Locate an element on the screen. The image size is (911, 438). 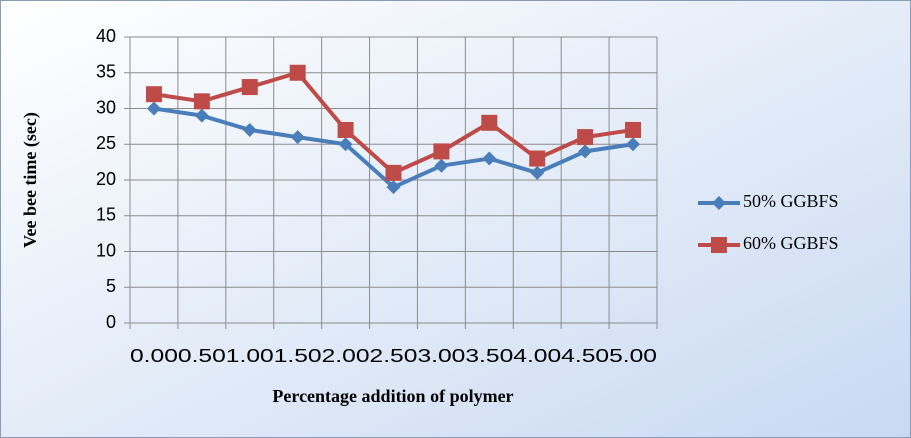
x-tick-label: 3.50 is located at coordinates (489, 356).